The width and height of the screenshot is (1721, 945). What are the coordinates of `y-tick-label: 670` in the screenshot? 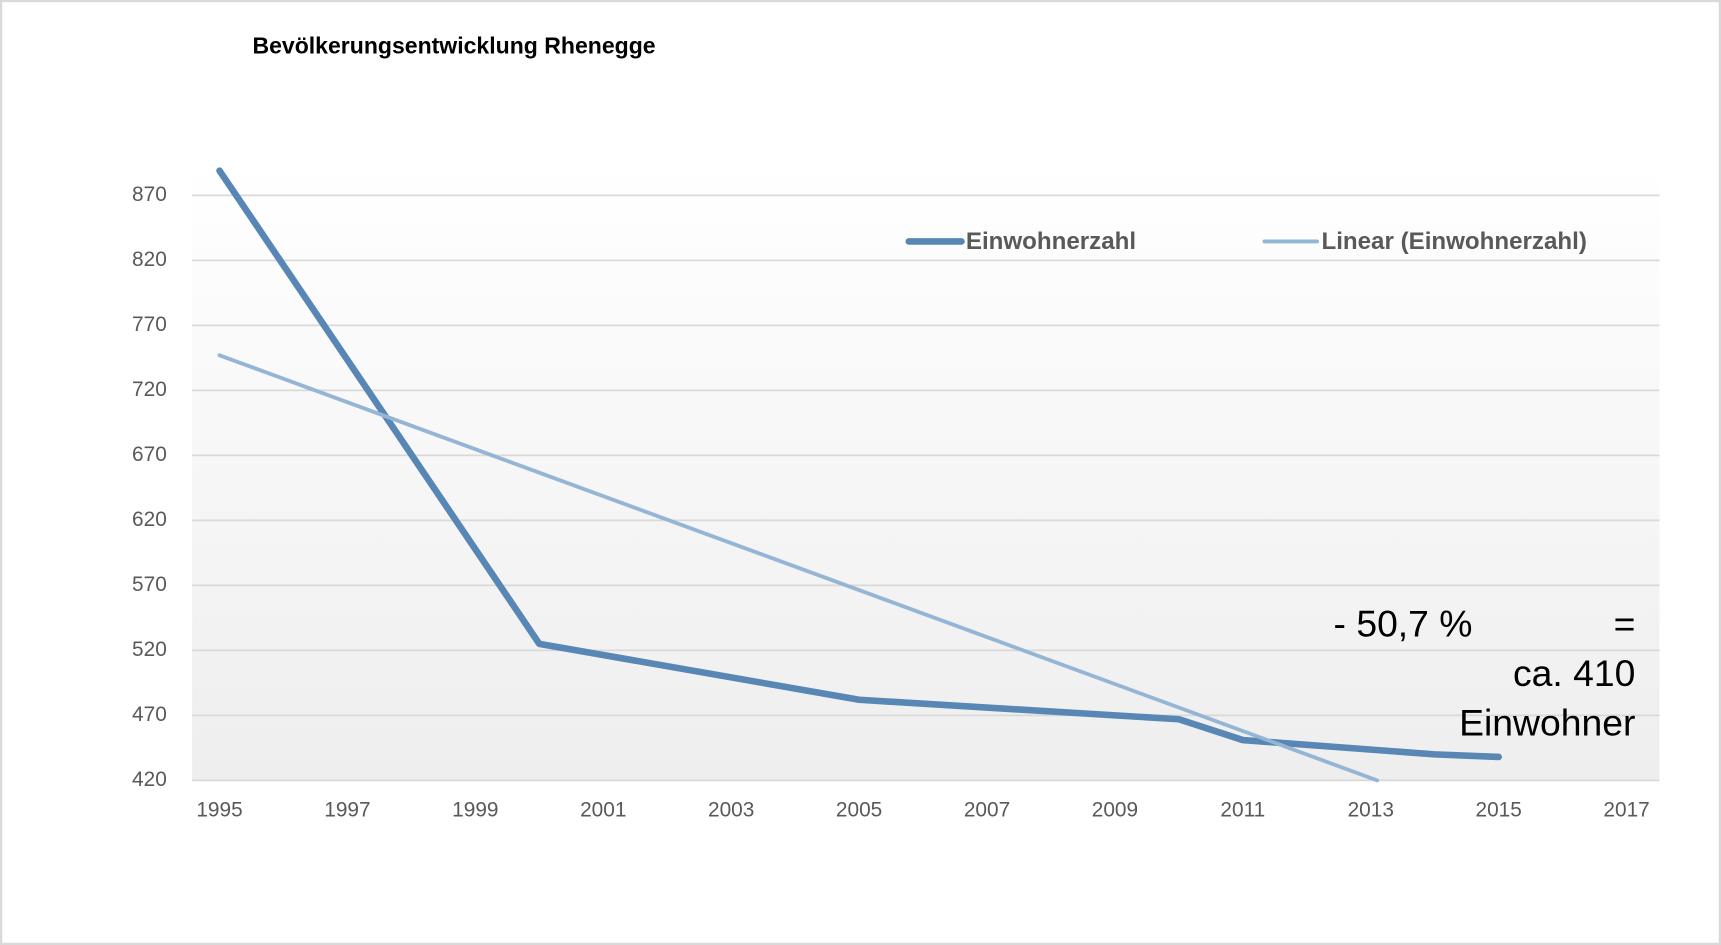 It's located at (149, 454).